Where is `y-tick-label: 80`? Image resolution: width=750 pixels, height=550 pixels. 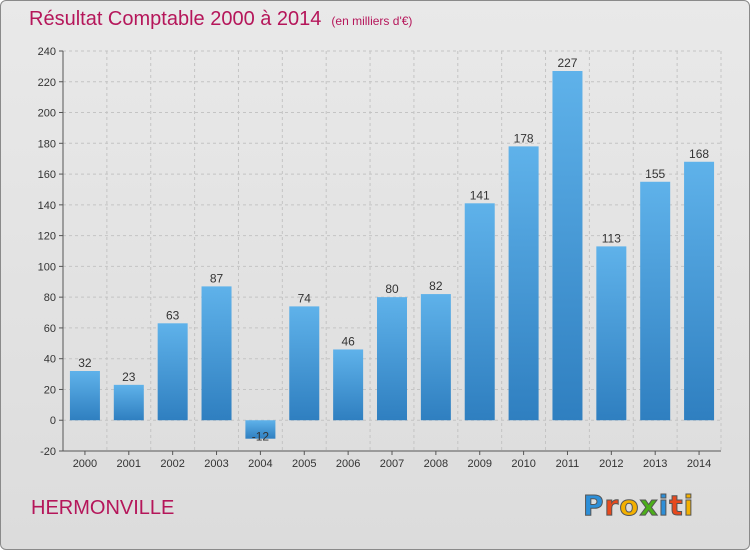
y-tick-label: 80 is located at coordinates (50, 298).